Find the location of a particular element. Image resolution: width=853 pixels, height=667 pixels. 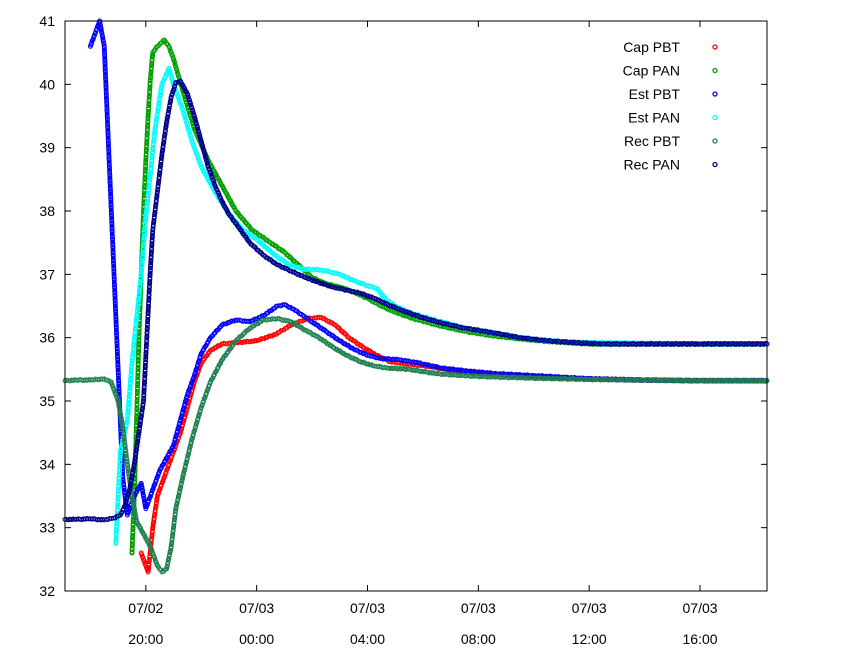

legend-label: Est PAN is located at coordinates (654, 118).